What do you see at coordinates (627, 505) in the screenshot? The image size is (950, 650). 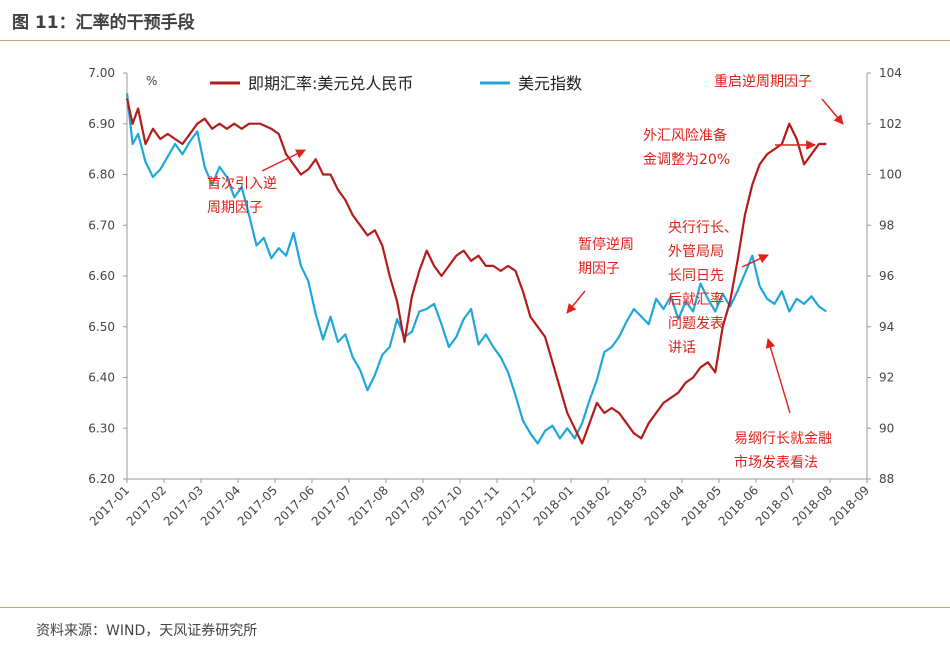 I see `x-tick-label: 2018-03` at bounding box center [627, 505].